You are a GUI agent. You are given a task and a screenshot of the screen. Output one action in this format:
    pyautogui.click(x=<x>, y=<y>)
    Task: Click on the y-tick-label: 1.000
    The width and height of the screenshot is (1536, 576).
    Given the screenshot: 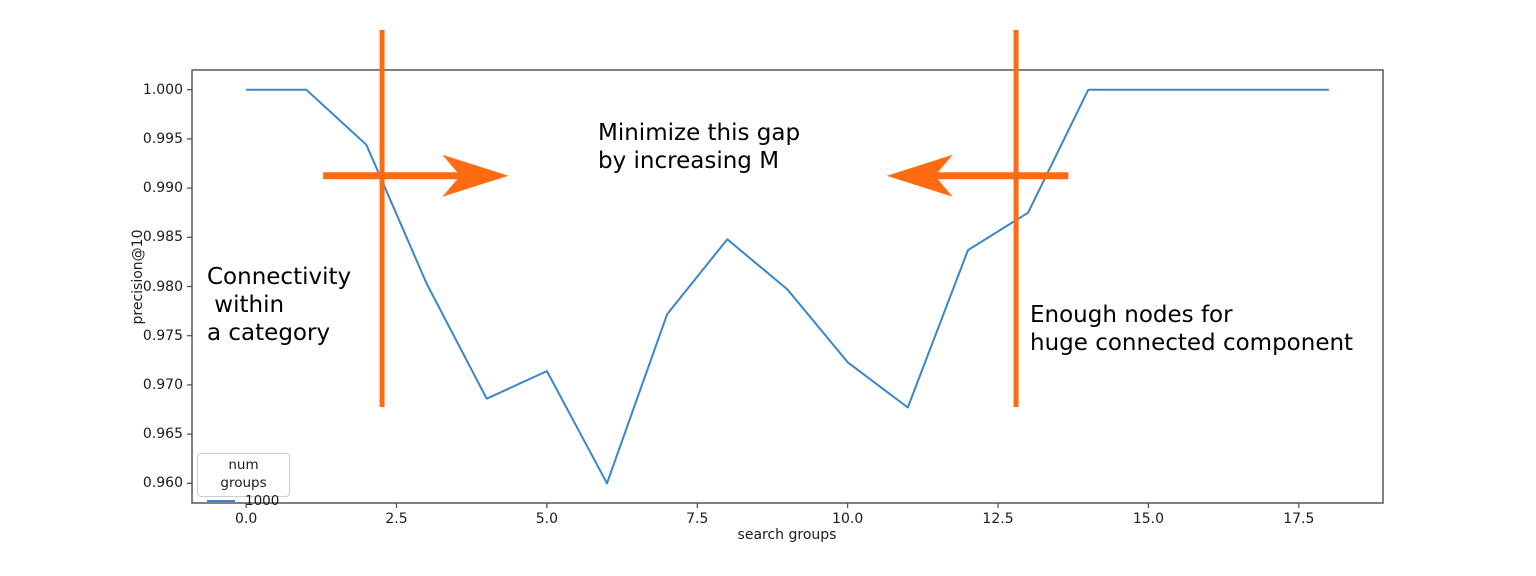 What is the action you would take?
    pyautogui.click(x=162, y=89)
    